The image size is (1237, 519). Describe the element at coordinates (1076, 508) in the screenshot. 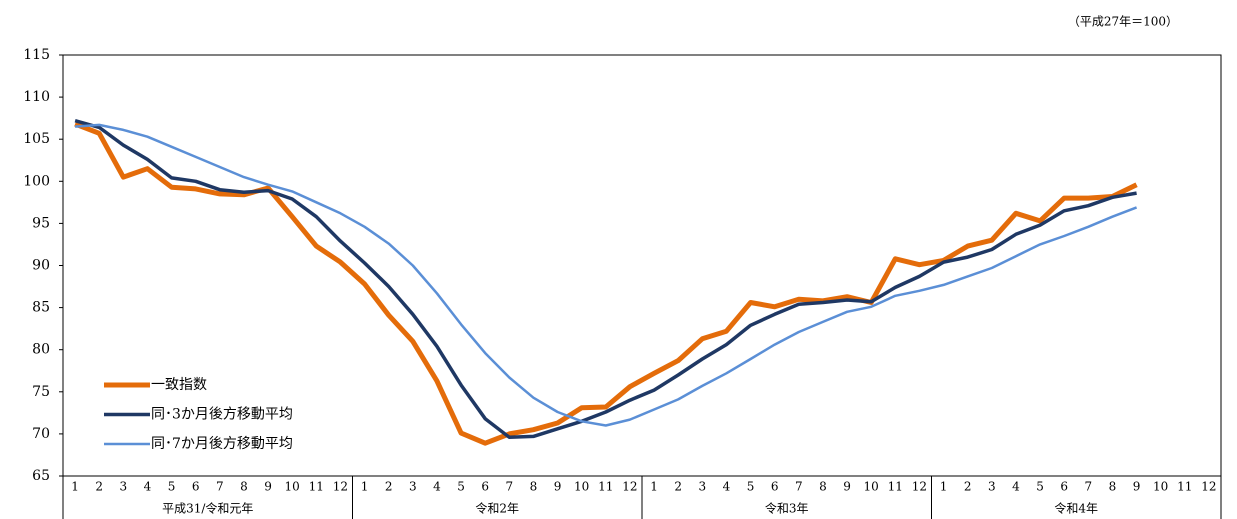

I see `group-label: 令和4年` at that location.